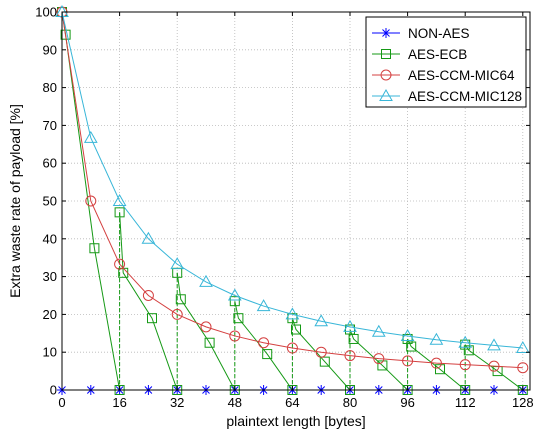  I want to click on y-tick-label: 20, so click(50, 314).